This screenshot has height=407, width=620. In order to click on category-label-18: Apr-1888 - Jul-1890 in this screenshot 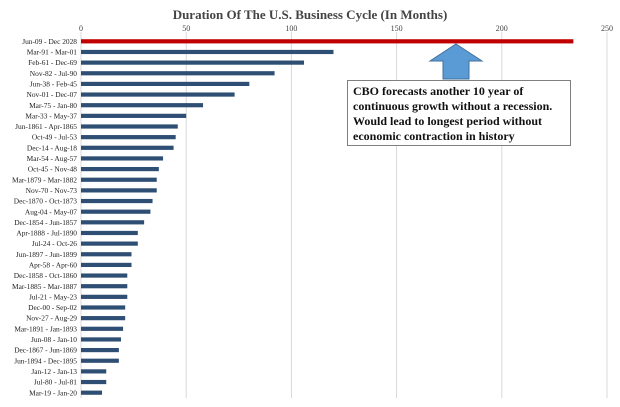, I will do `click(46, 233)`.